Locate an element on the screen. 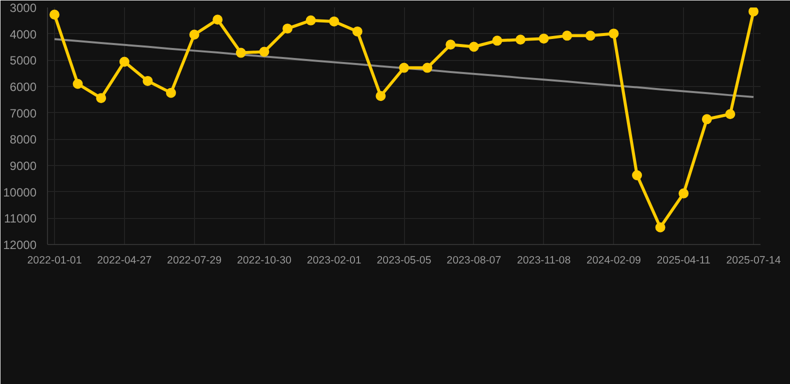 Image resolution: width=790 pixels, height=384 pixels. y-tick-label: 3000 is located at coordinates (23, 8).